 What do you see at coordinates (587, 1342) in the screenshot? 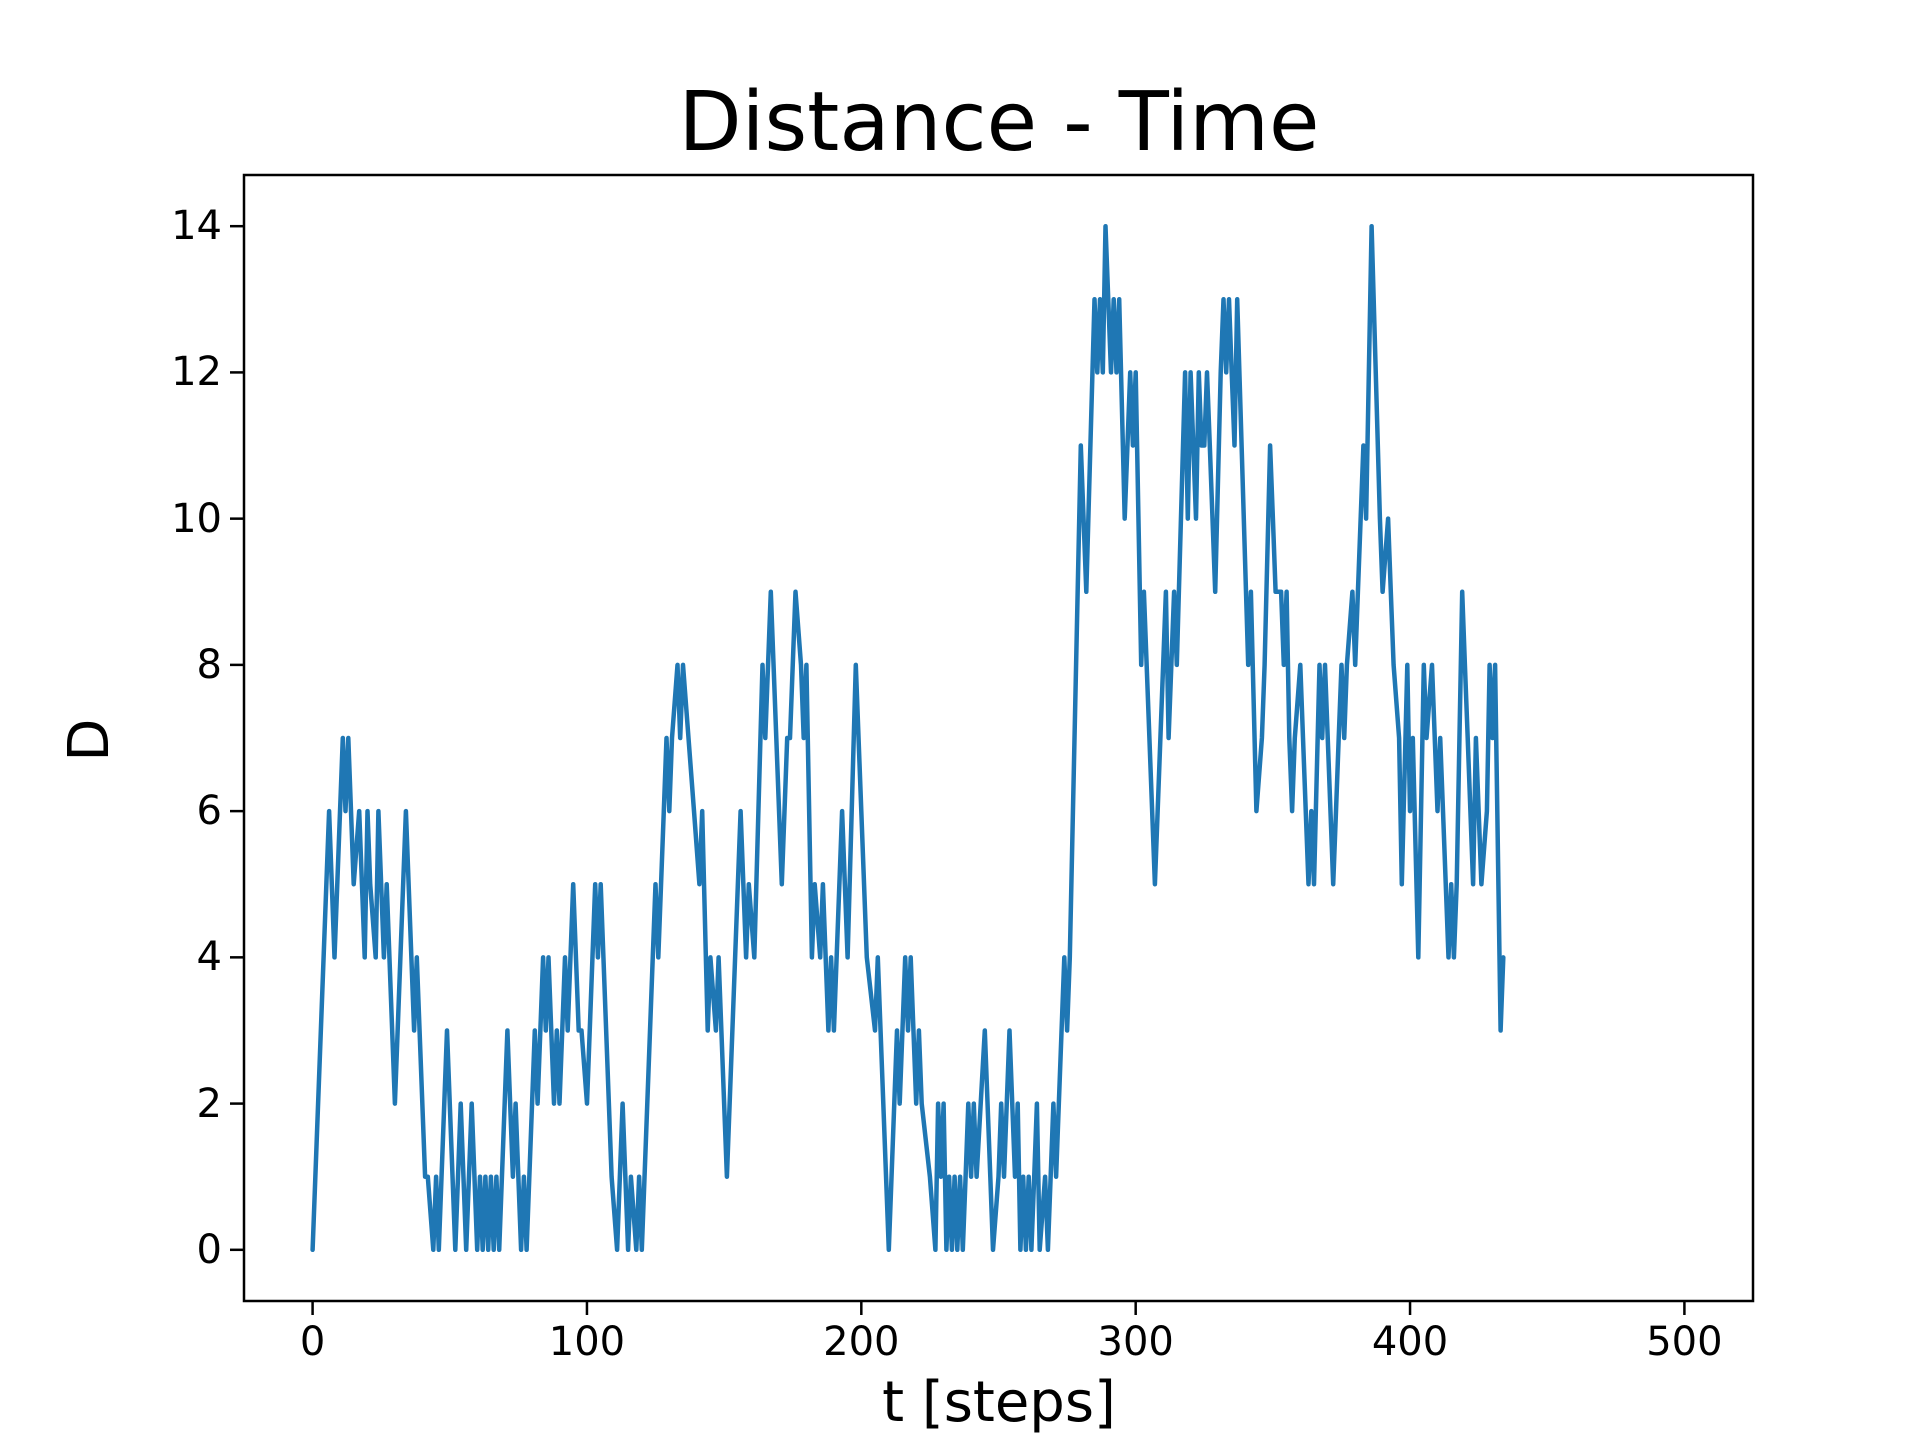
I see `x-tick-label: 100` at bounding box center [587, 1342].